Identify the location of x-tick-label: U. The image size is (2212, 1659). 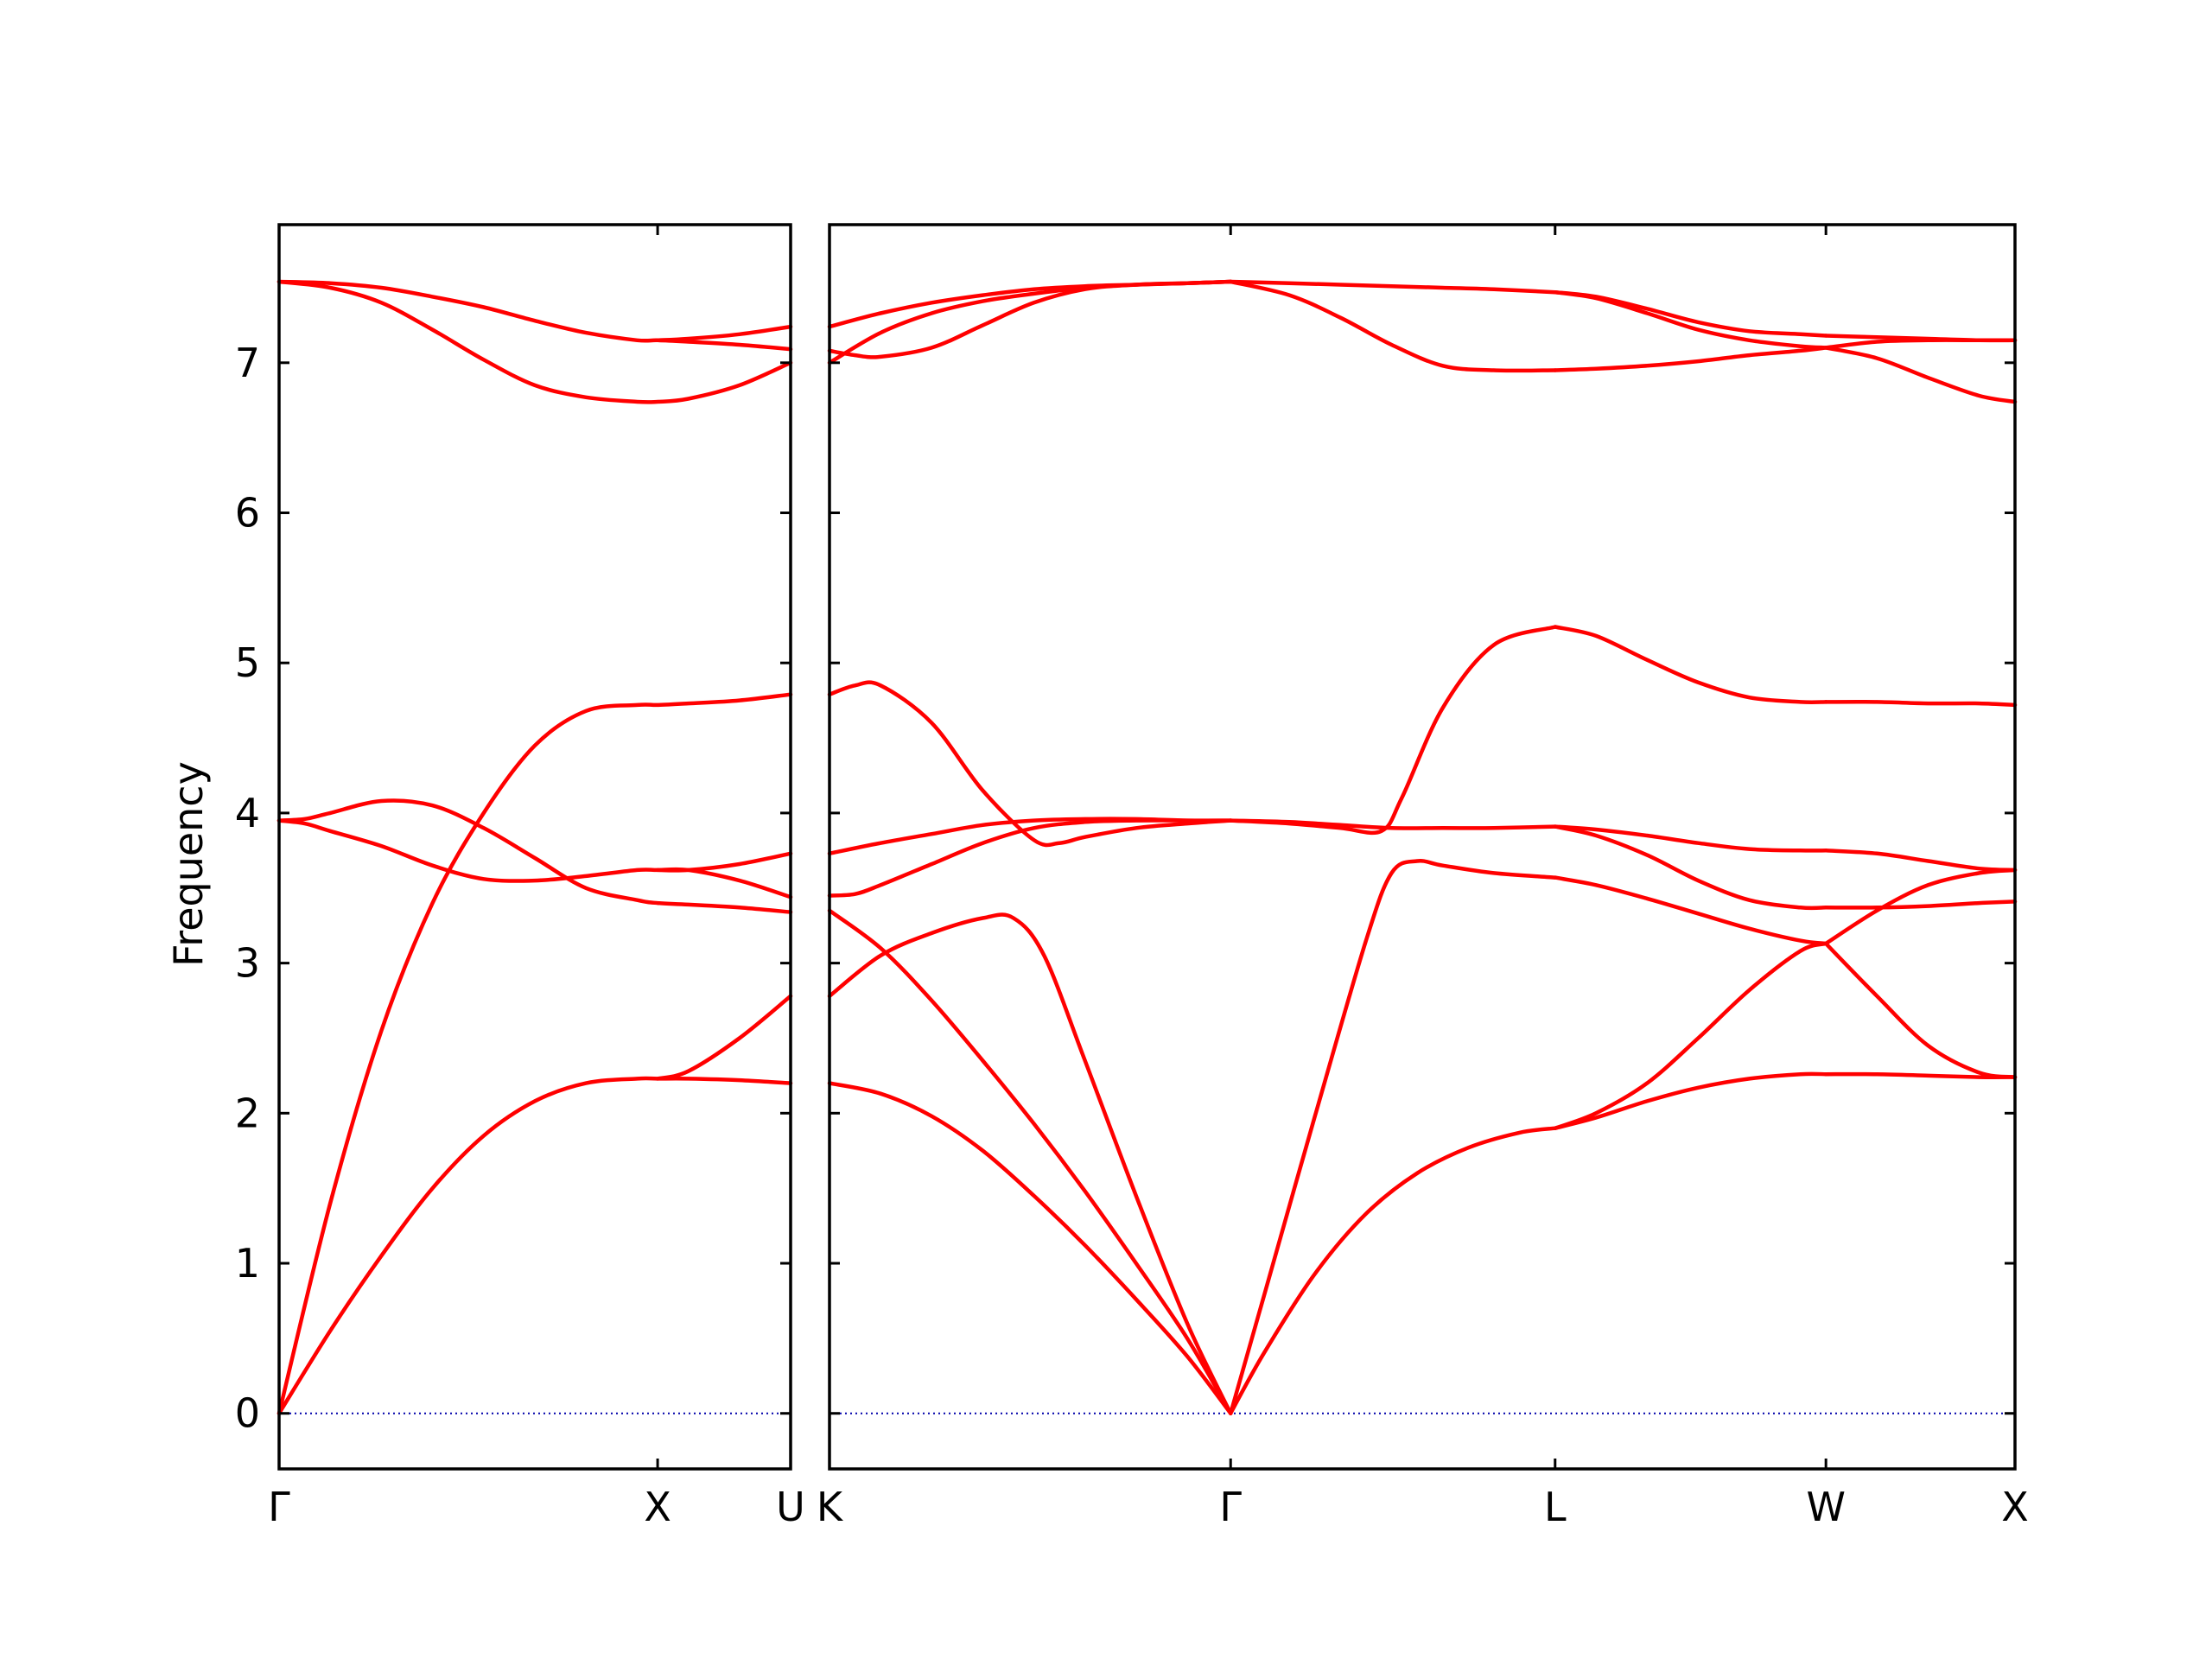
(790, 1507).